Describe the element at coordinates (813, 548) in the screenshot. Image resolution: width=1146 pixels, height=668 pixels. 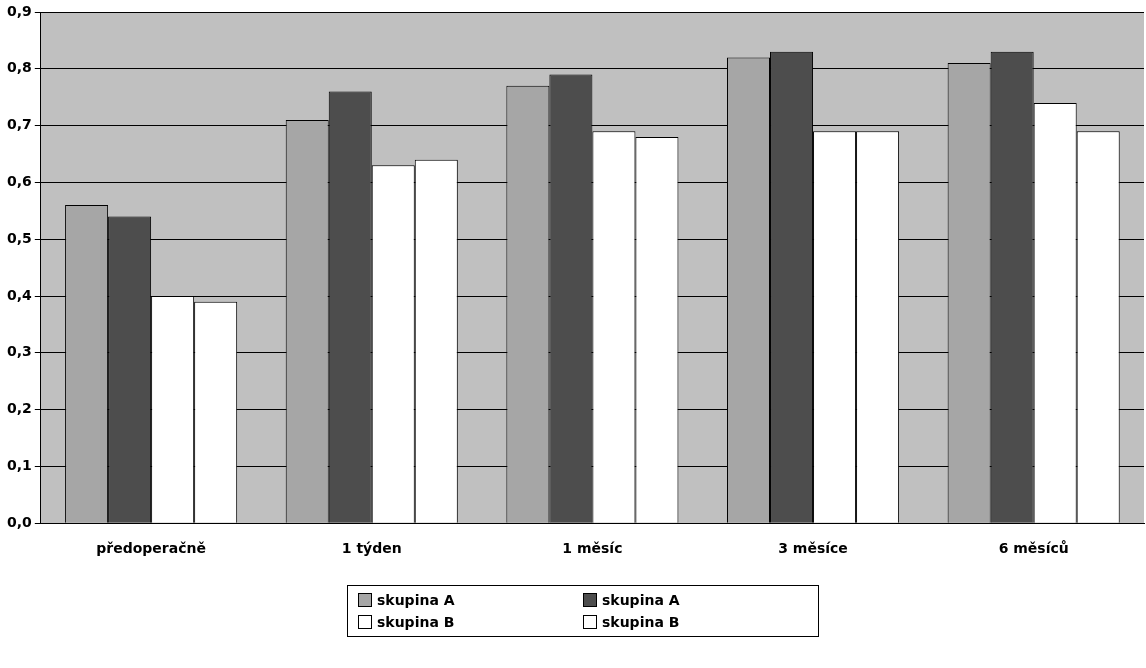
I see `x-tick-label: 3 měsíce` at that location.